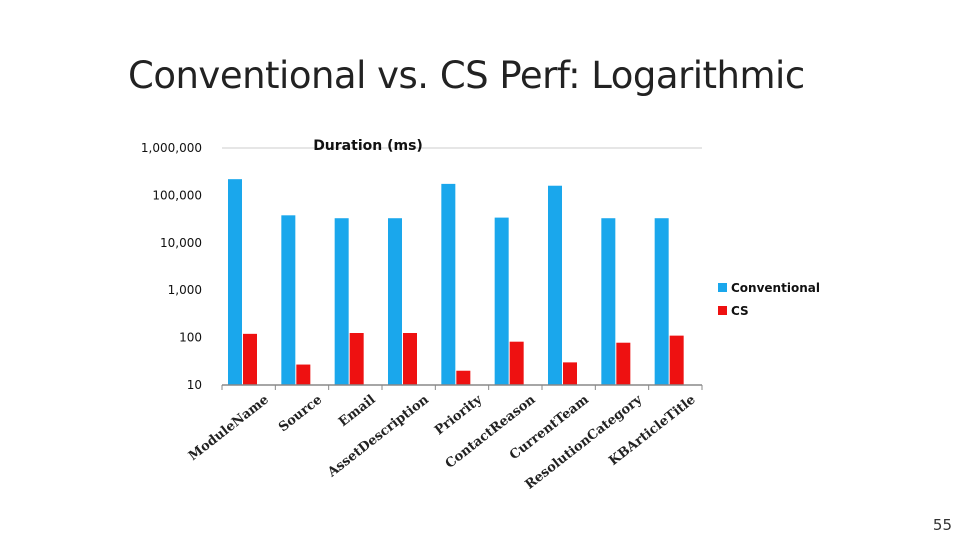  I want to click on bar-cs-resolutioncategory, so click(623, 363).